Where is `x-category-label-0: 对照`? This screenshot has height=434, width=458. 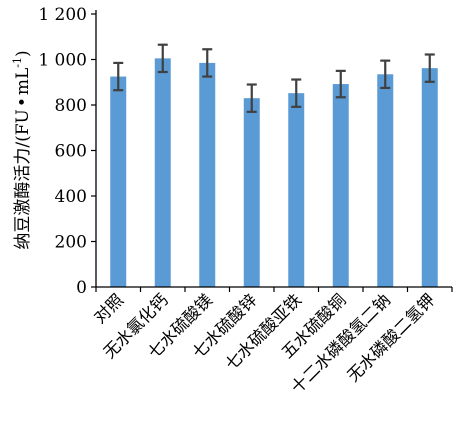 x-category-label-0: 对照 is located at coordinates (108, 308).